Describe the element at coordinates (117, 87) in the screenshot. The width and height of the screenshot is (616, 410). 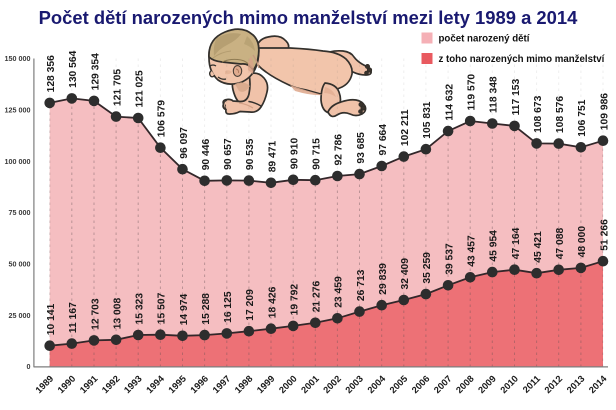
I see `svg-text: 121 705` at that location.